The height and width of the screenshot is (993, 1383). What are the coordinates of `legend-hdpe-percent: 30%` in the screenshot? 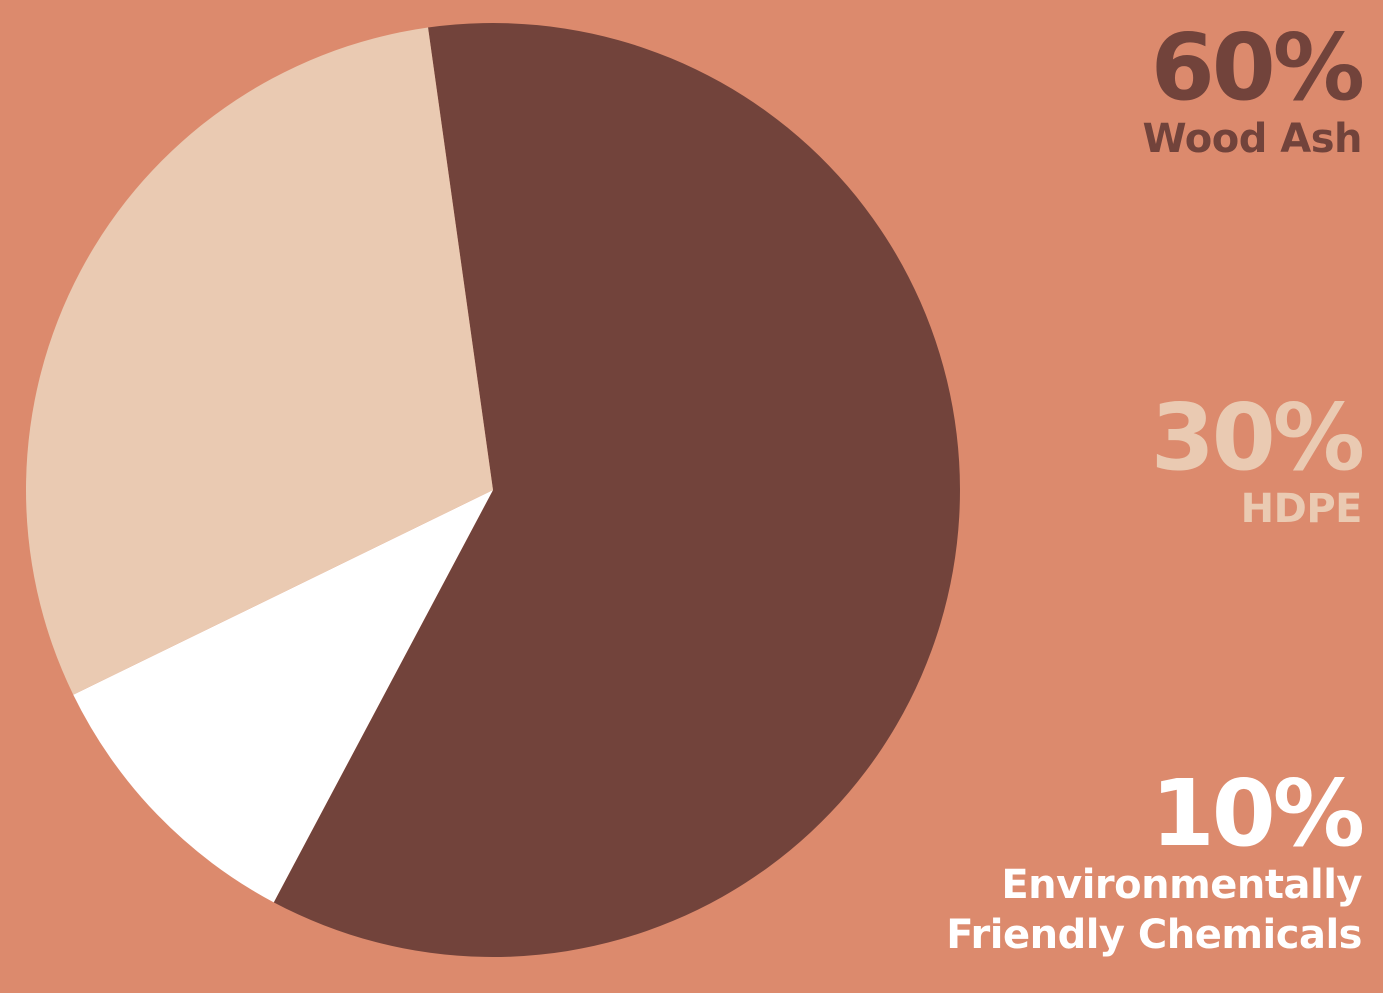 It's located at (1257, 437).